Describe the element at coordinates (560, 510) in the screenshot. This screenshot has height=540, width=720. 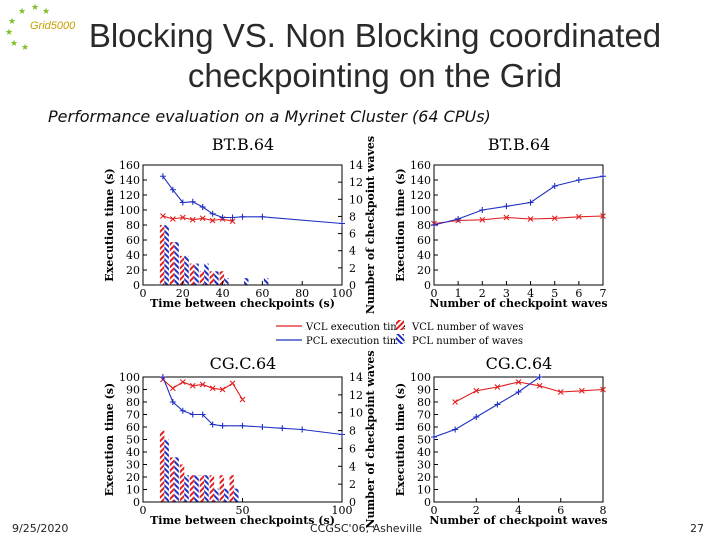
I see `x-tick-label: 6` at that location.